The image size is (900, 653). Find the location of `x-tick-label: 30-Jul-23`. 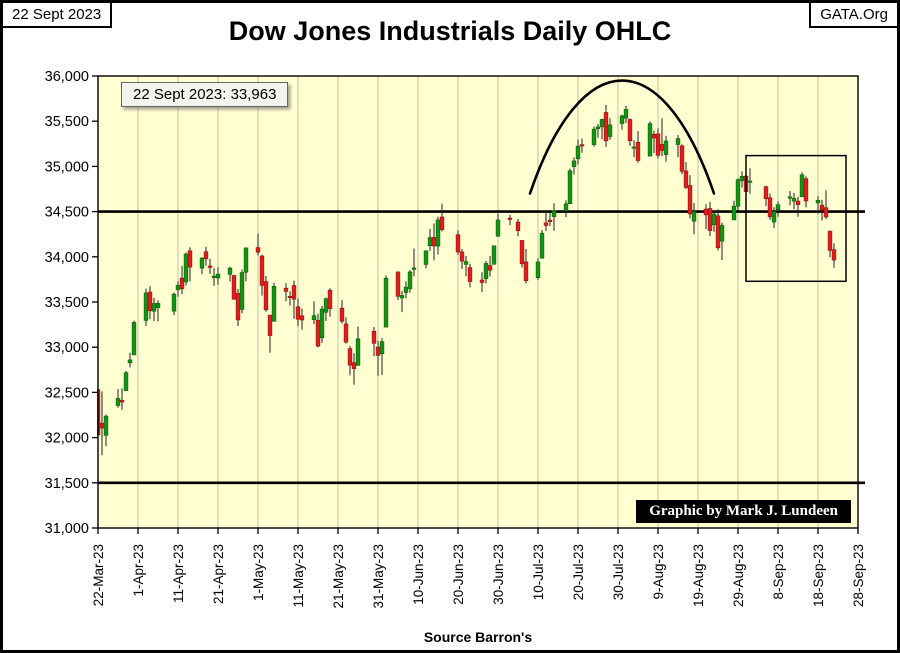

x-tick-label: 30-Jul-23 is located at coordinates (618, 572).